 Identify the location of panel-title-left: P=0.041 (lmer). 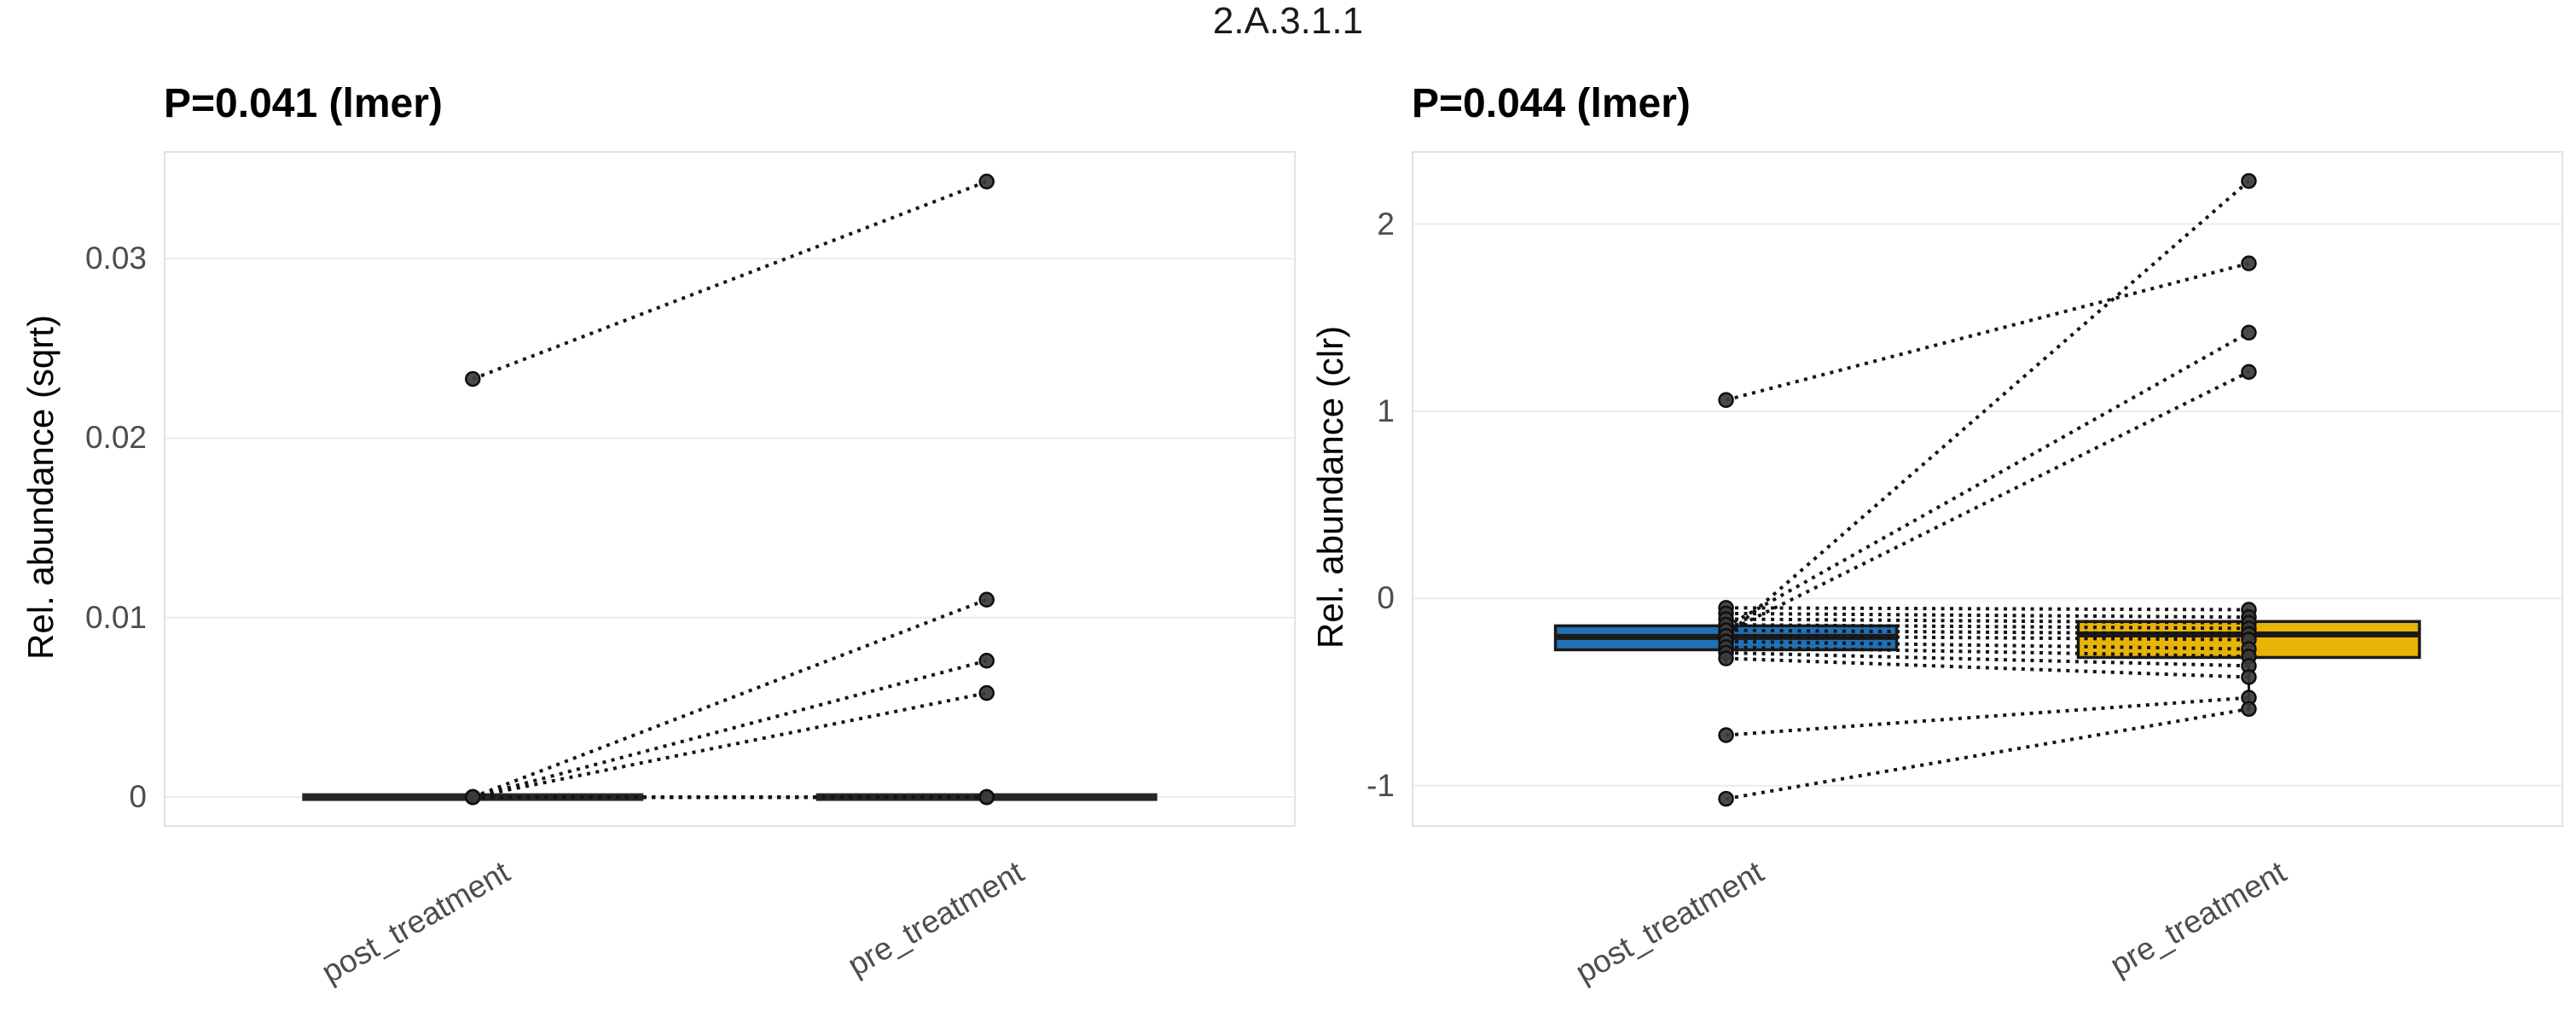
(303, 103).